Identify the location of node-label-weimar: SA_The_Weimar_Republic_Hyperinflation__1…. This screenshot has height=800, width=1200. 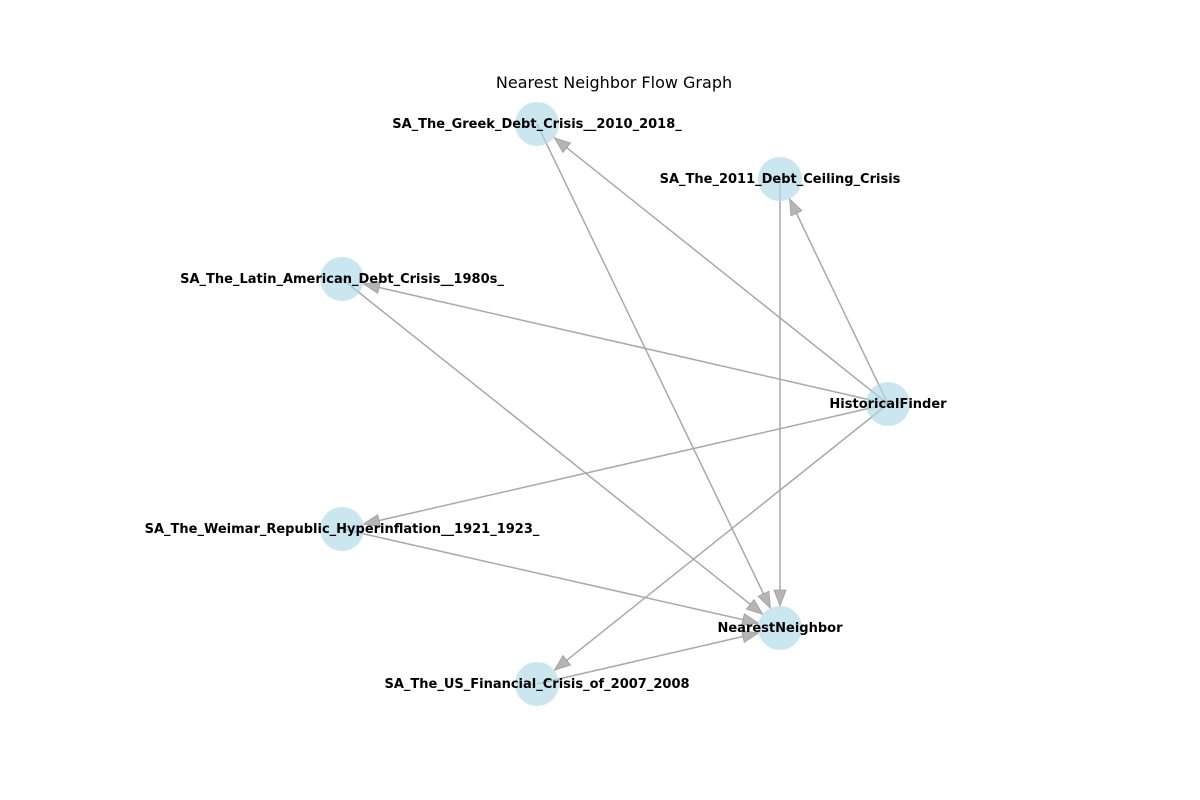
(342, 529).